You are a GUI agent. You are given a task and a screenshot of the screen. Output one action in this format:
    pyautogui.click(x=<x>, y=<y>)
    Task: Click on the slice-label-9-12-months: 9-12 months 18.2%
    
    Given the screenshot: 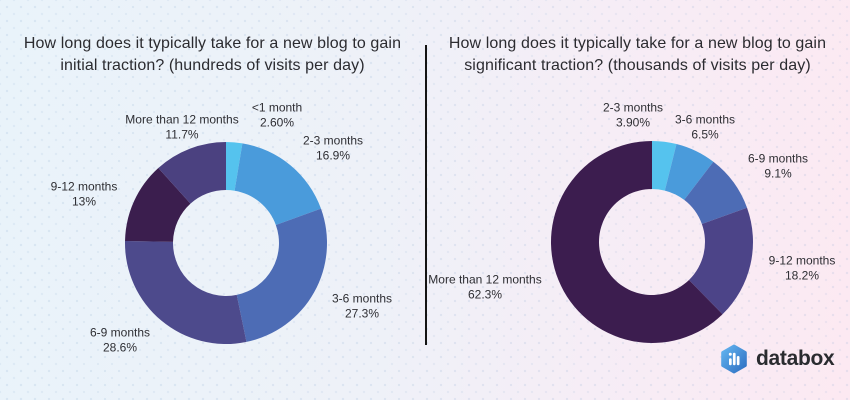 What is the action you would take?
    pyautogui.click(x=802, y=268)
    